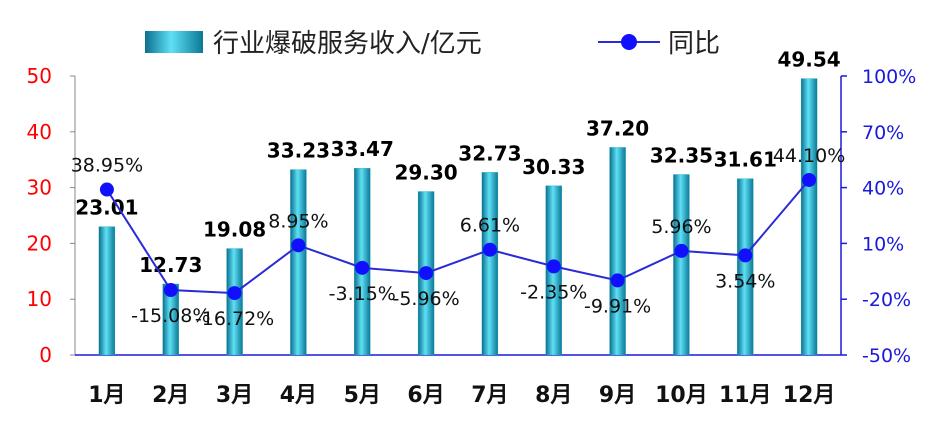 The width and height of the screenshot is (933, 445). Describe the element at coordinates (878, 216) in the screenshot. I see `right-axis-ticks: -50% -20% 10% 40% 70% 100%` at that location.